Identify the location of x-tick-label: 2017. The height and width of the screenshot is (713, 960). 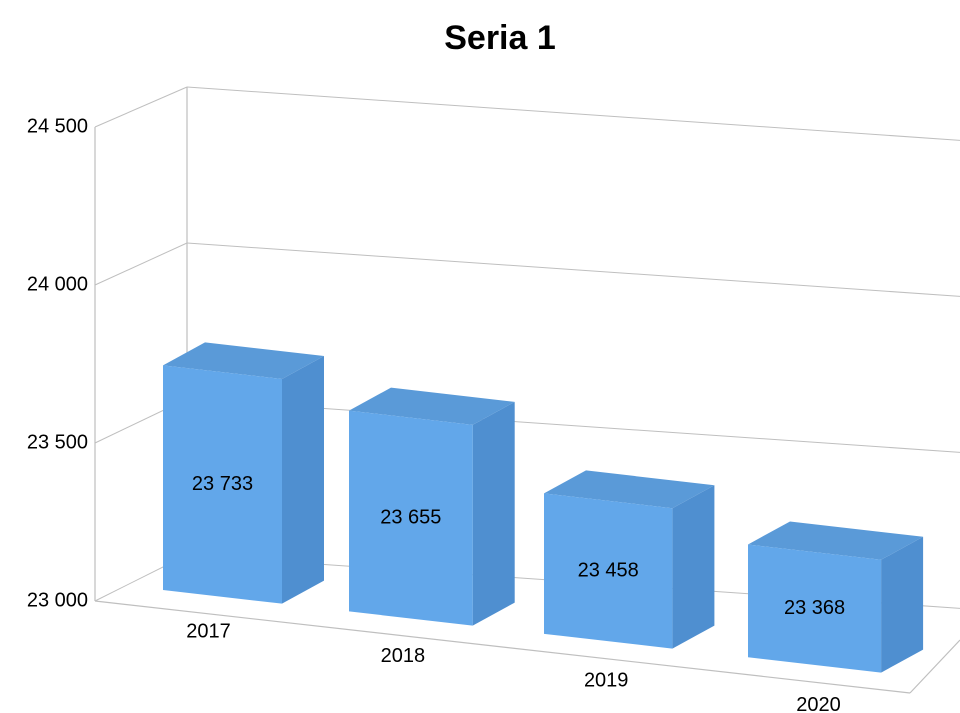
(208, 631).